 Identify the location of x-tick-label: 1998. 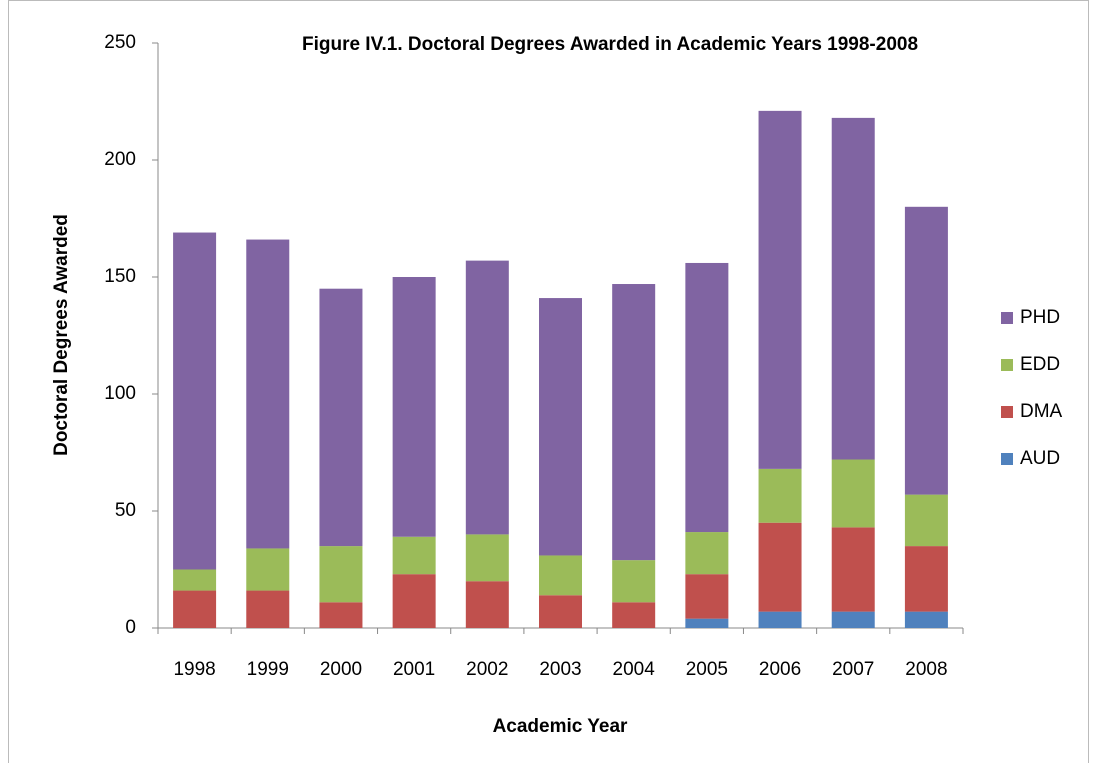
(194, 669).